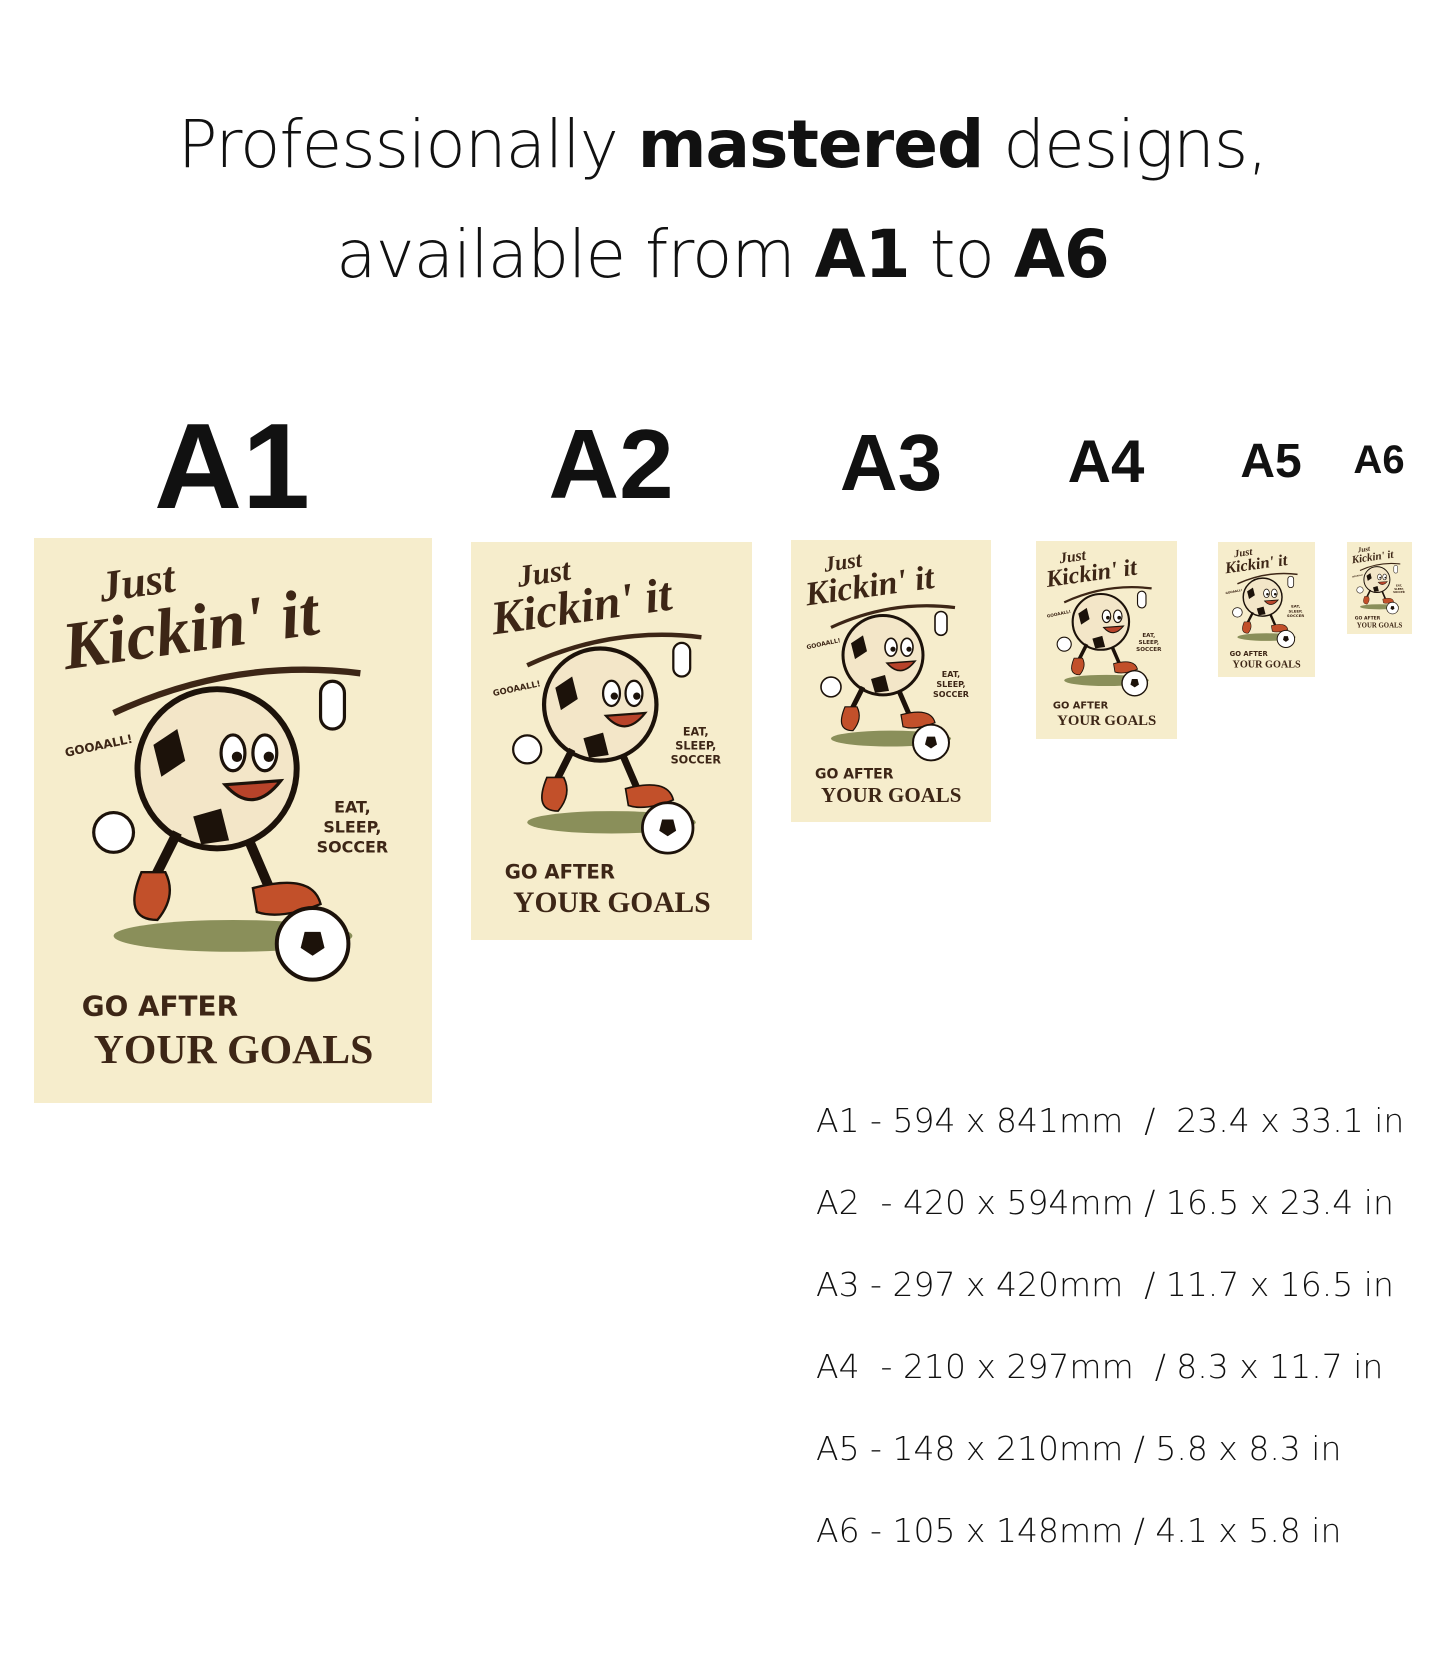 This screenshot has width=1445, height=1680. What do you see at coordinates (891, 462) in the screenshot?
I see `size-label-a3: A3` at bounding box center [891, 462].